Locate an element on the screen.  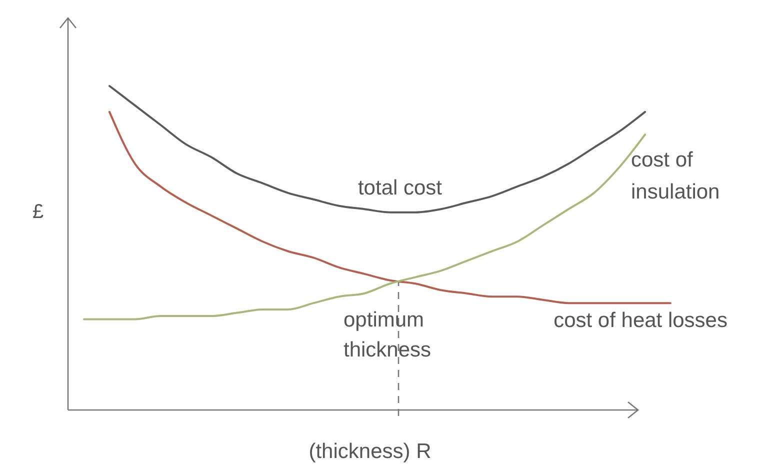
series-label: total cost is located at coordinates (400, 188).